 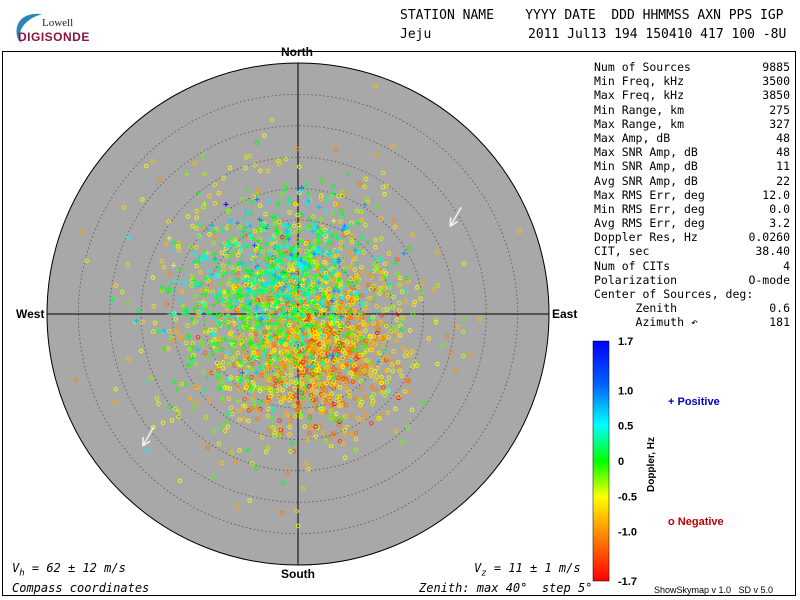 What do you see at coordinates (646, 237) in the screenshot?
I see `stat-label: Doppler Res, Hz` at bounding box center [646, 237].